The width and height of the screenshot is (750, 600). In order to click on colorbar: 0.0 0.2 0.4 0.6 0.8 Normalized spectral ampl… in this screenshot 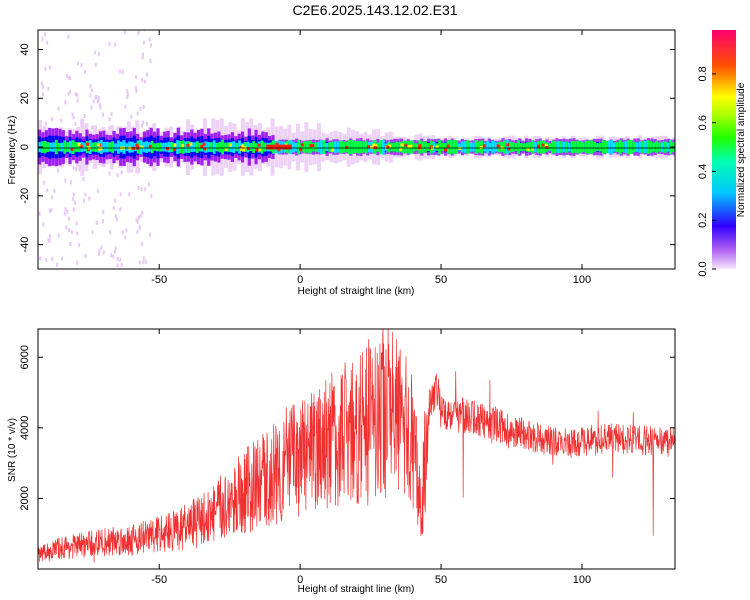, I will do `click(722, 153)`.